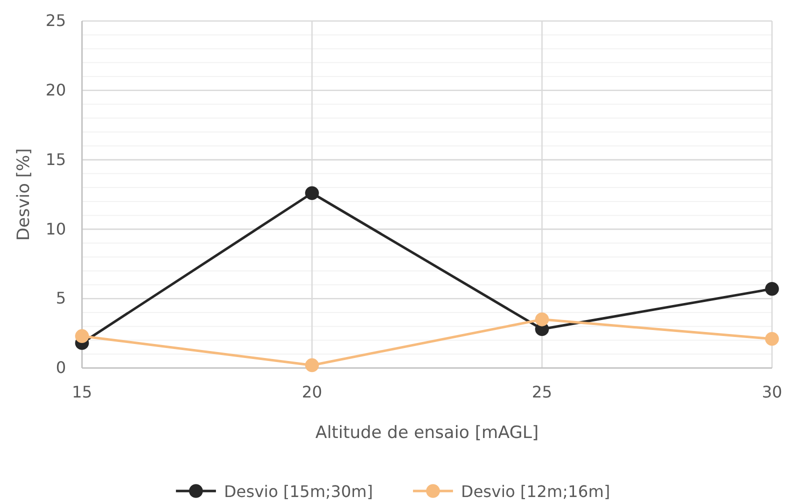 This screenshot has width=786, height=503. Describe the element at coordinates (56, 20) in the screenshot. I see `y-tick-label: 25` at that location.